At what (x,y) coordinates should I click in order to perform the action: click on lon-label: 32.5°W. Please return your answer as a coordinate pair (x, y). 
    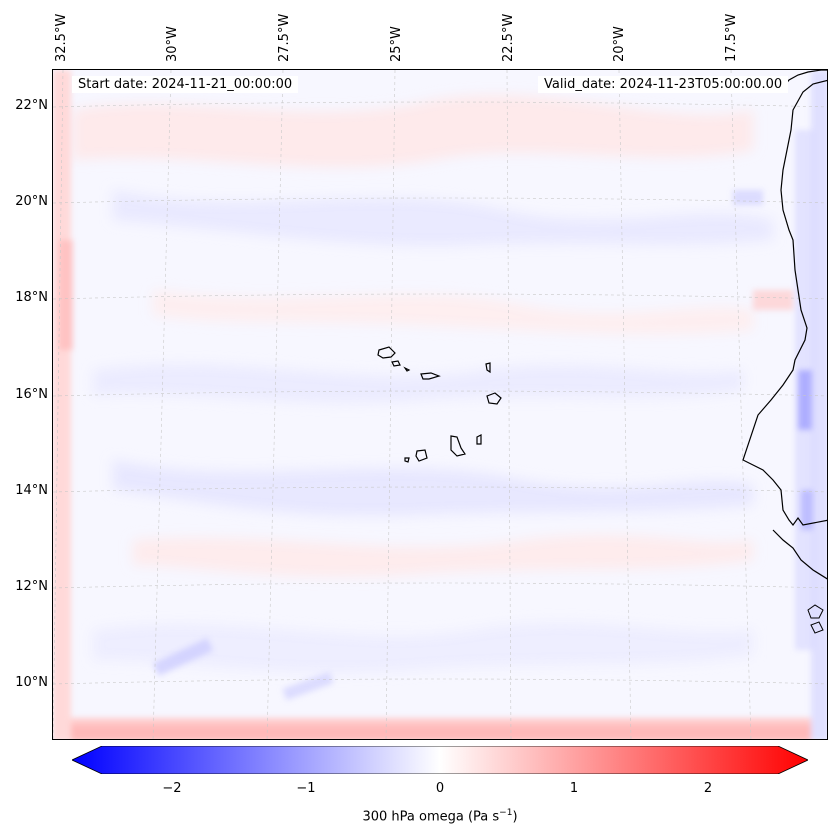
    Looking at the image, I should click on (61, 37).